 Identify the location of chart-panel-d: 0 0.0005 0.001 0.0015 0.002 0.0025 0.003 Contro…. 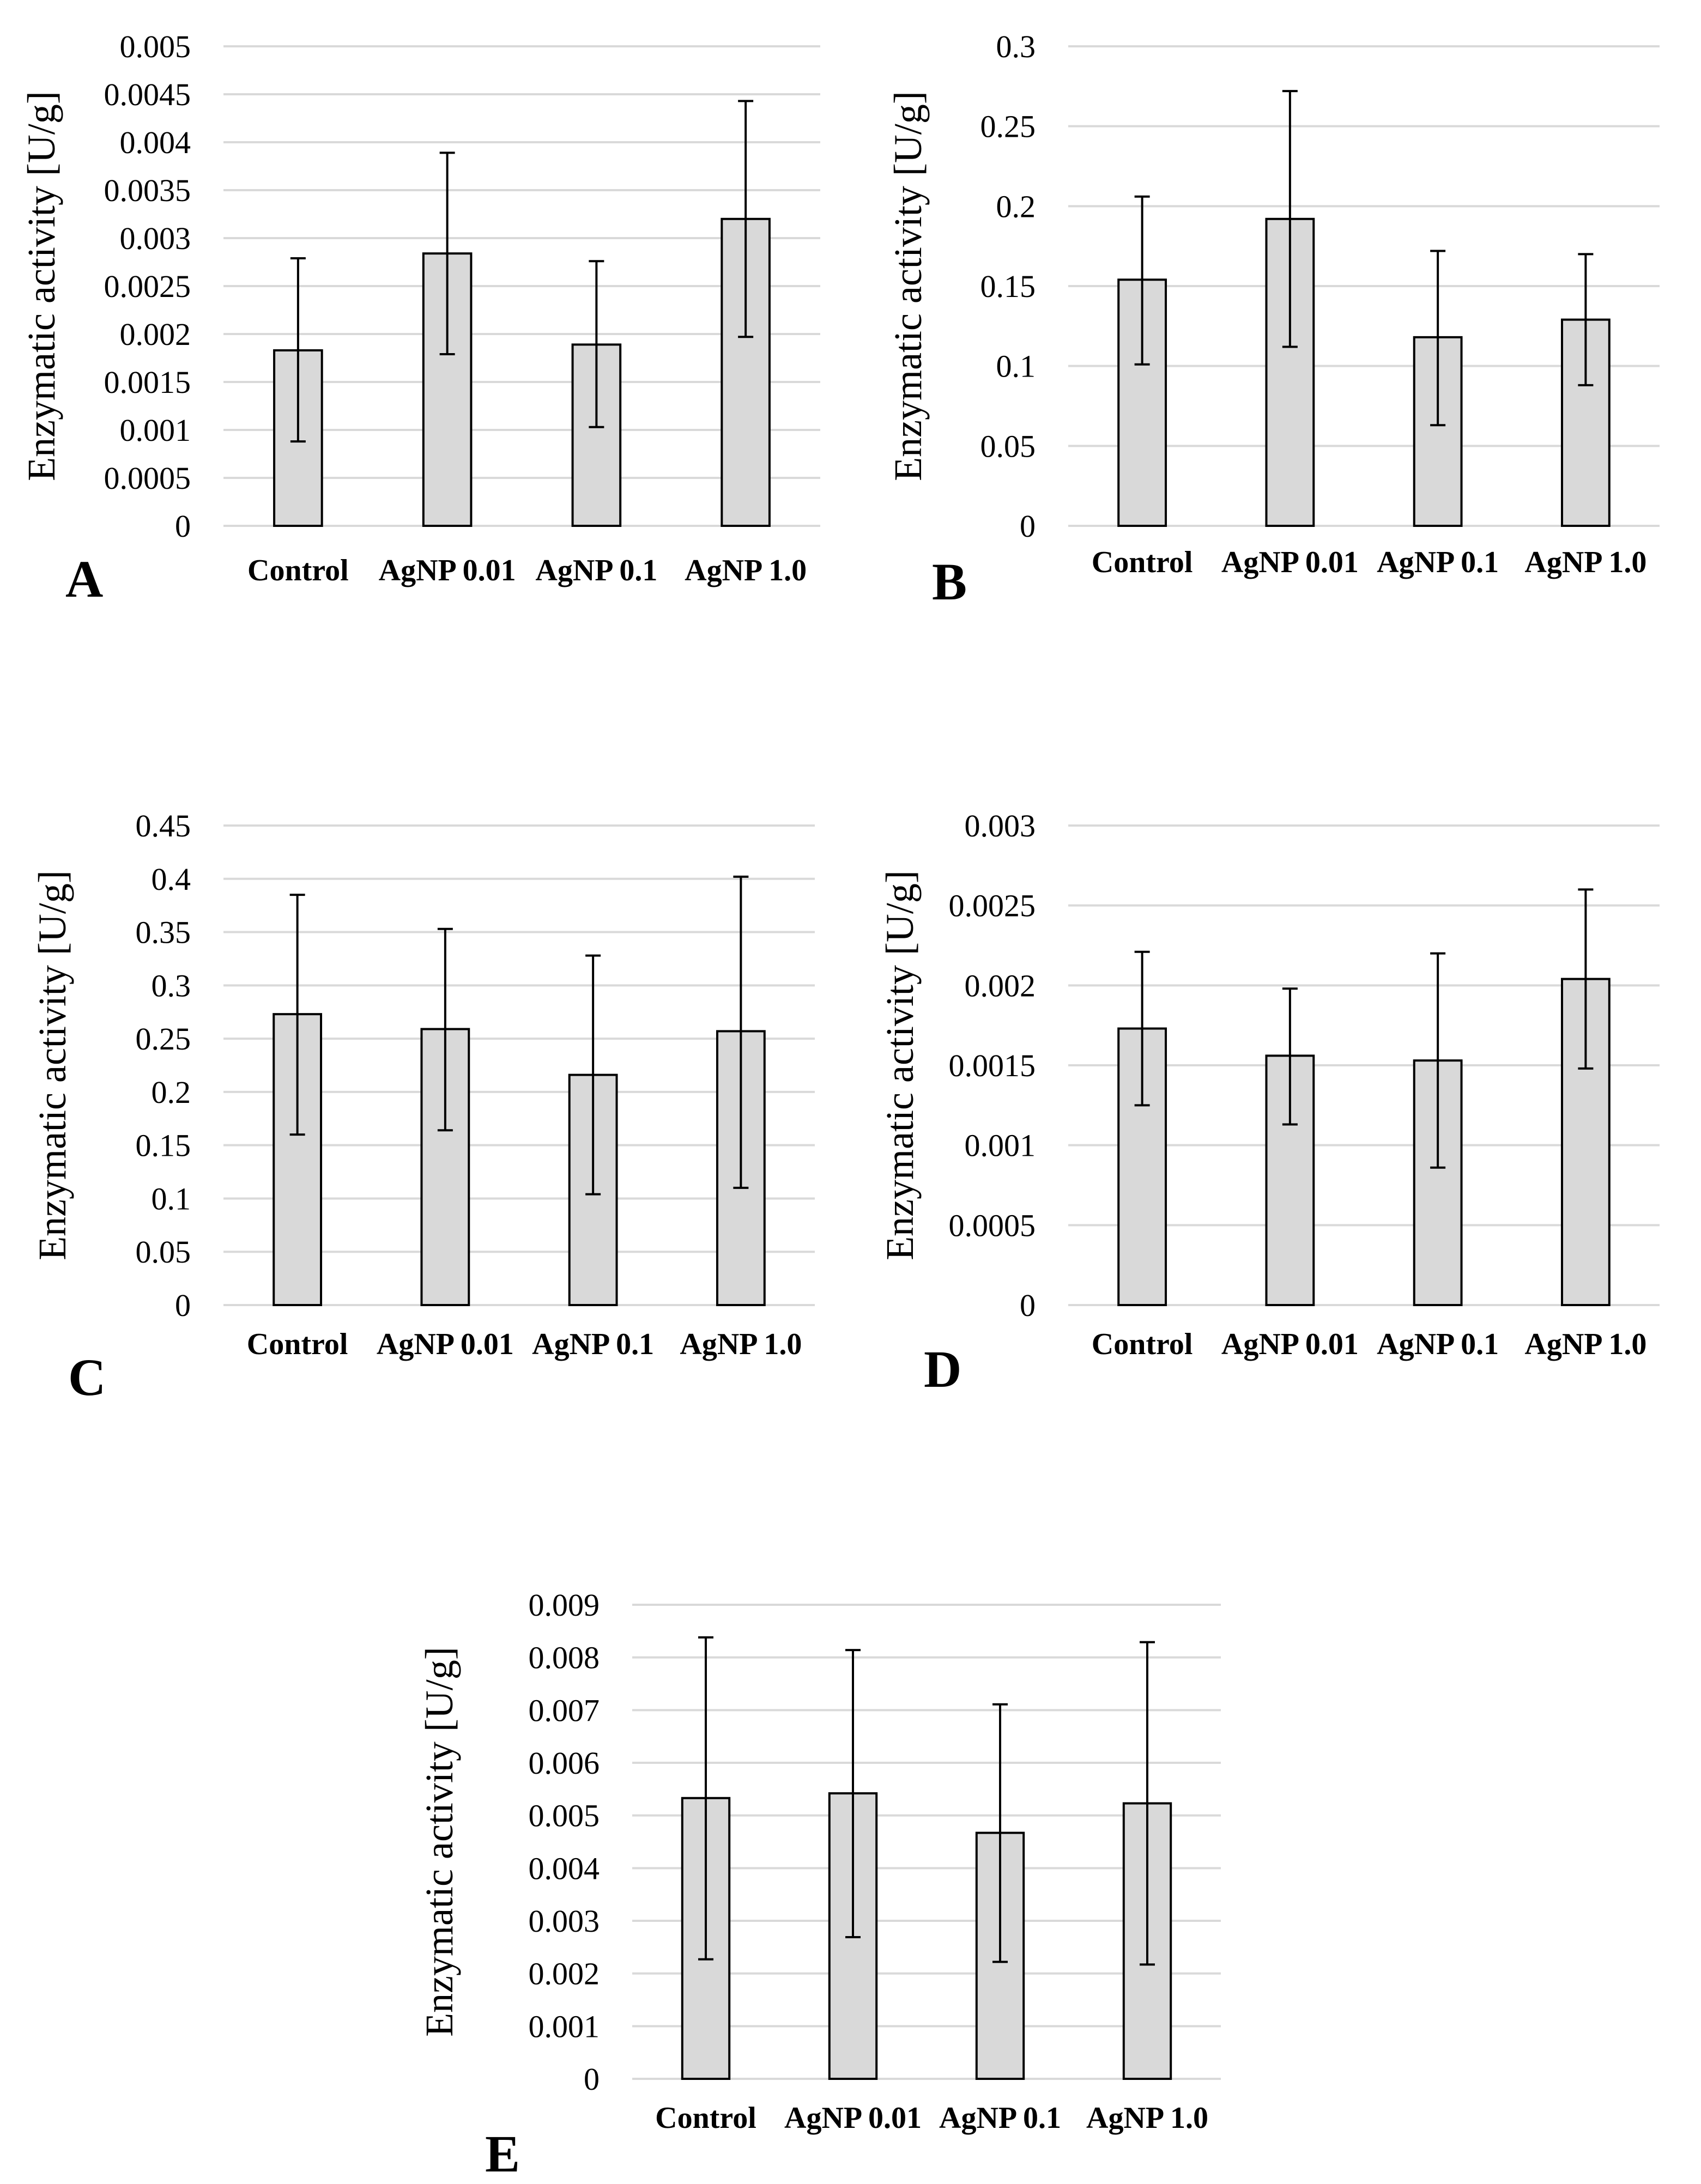
(1269, 1103).